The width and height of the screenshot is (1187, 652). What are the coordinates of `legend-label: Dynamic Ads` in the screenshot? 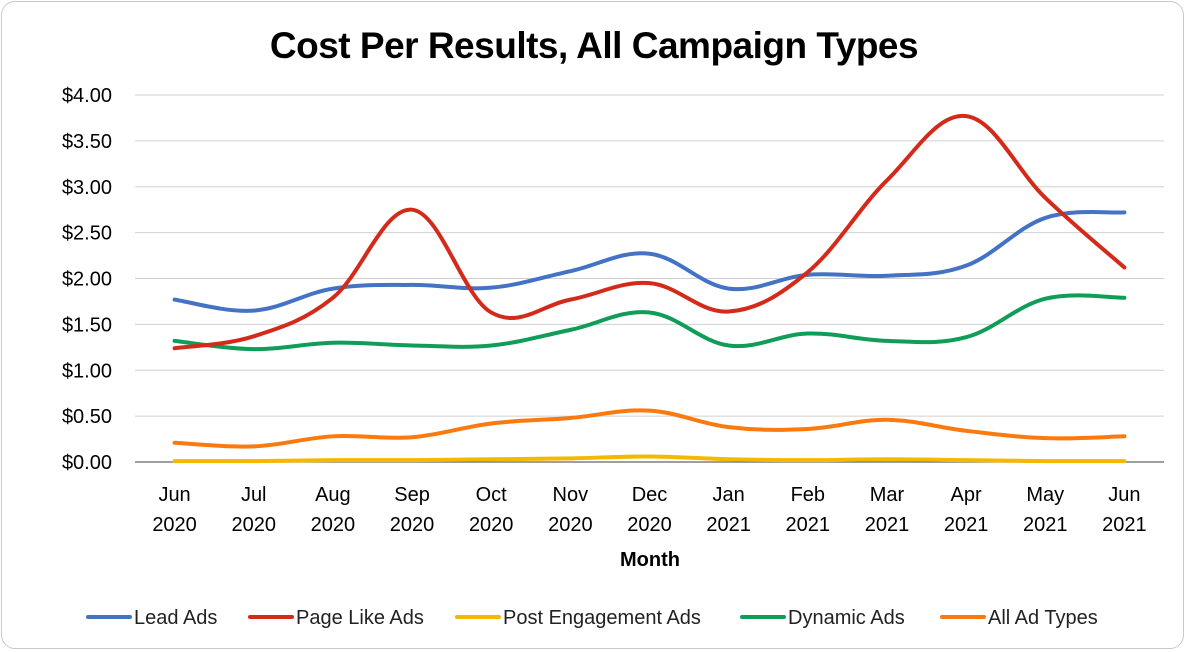 It's located at (846, 618).